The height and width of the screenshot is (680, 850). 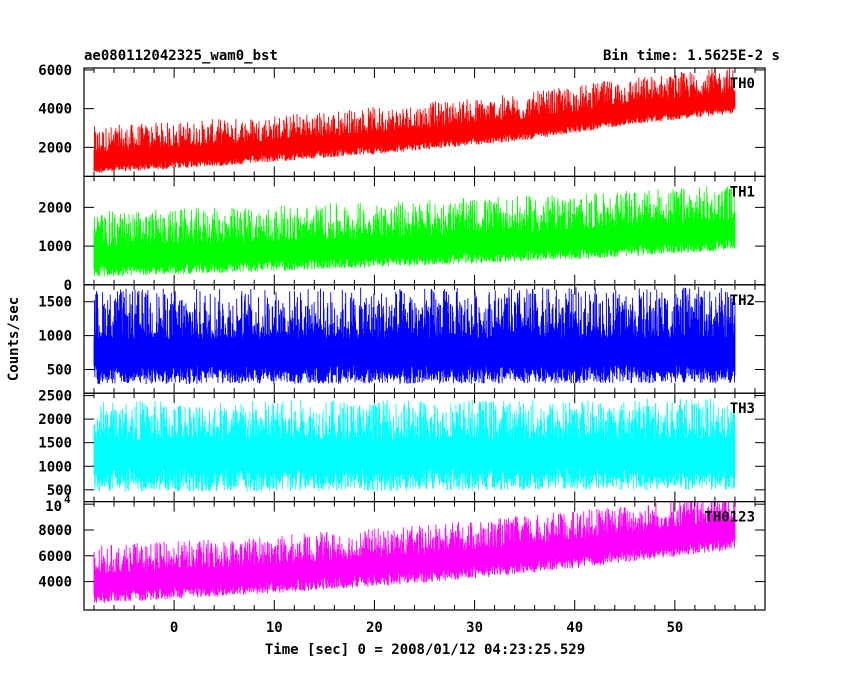 What do you see at coordinates (414, 335) in the screenshot?
I see `series-th2` at bounding box center [414, 335].